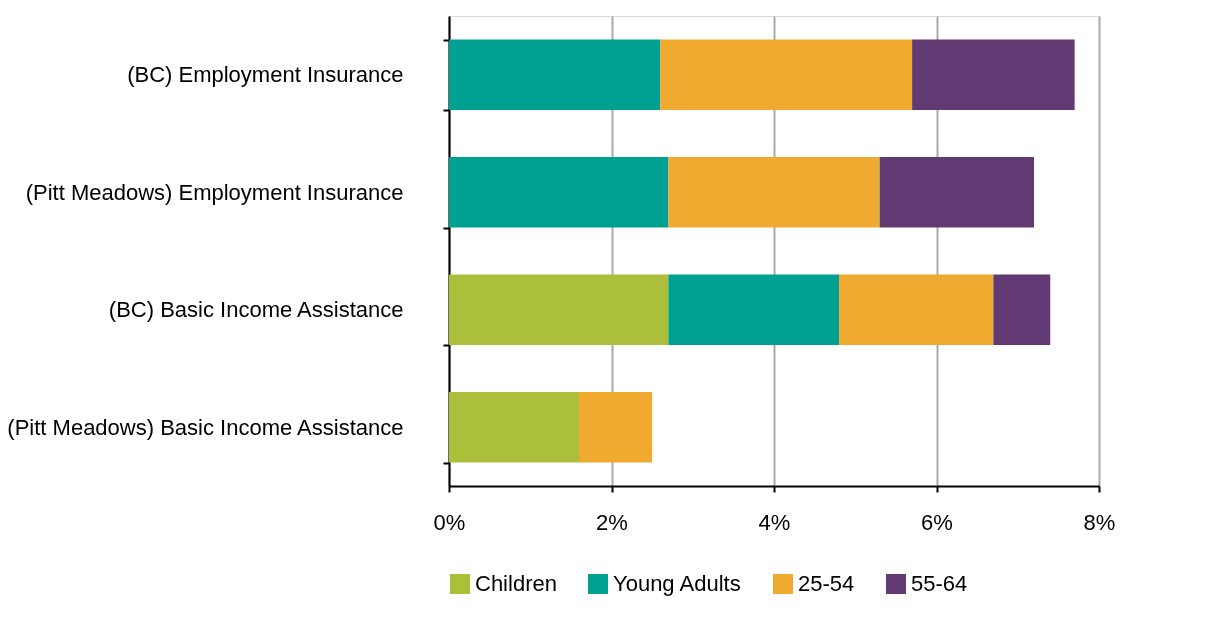 The width and height of the screenshot is (1207, 641). What do you see at coordinates (516, 583) in the screenshot?
I see `legend-label: Children` at bounding box center [516, 583].